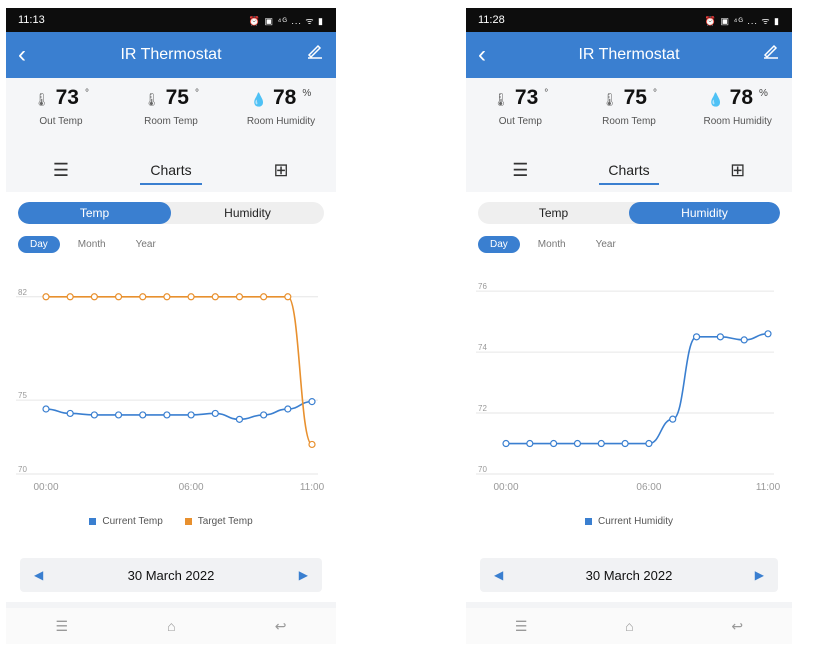 This screenshot has width=827, height=649. What do you see at coordinates (126, 521) in the screenshot?
I see `legend-current-temp: Current Temp` at bounding box center [126, 521].